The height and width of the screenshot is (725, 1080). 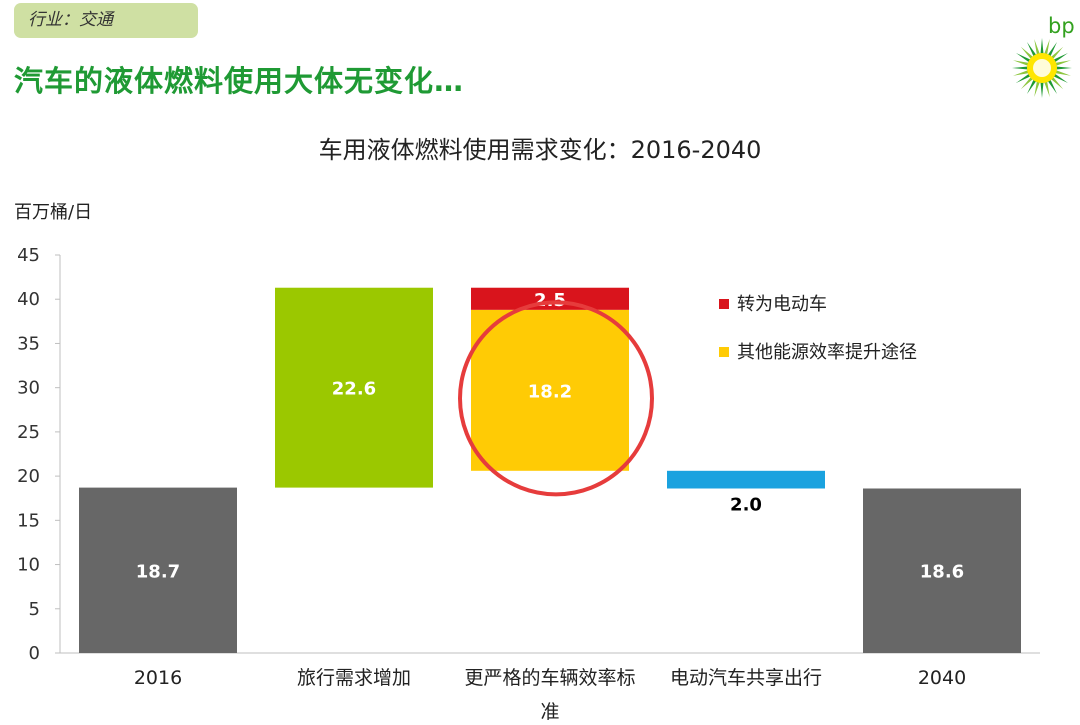 What do you see at coordinates (746, 678) in the screenshot?
I see `x-category-label: 电动汽车共享出行` at bounding box center [746, 678].